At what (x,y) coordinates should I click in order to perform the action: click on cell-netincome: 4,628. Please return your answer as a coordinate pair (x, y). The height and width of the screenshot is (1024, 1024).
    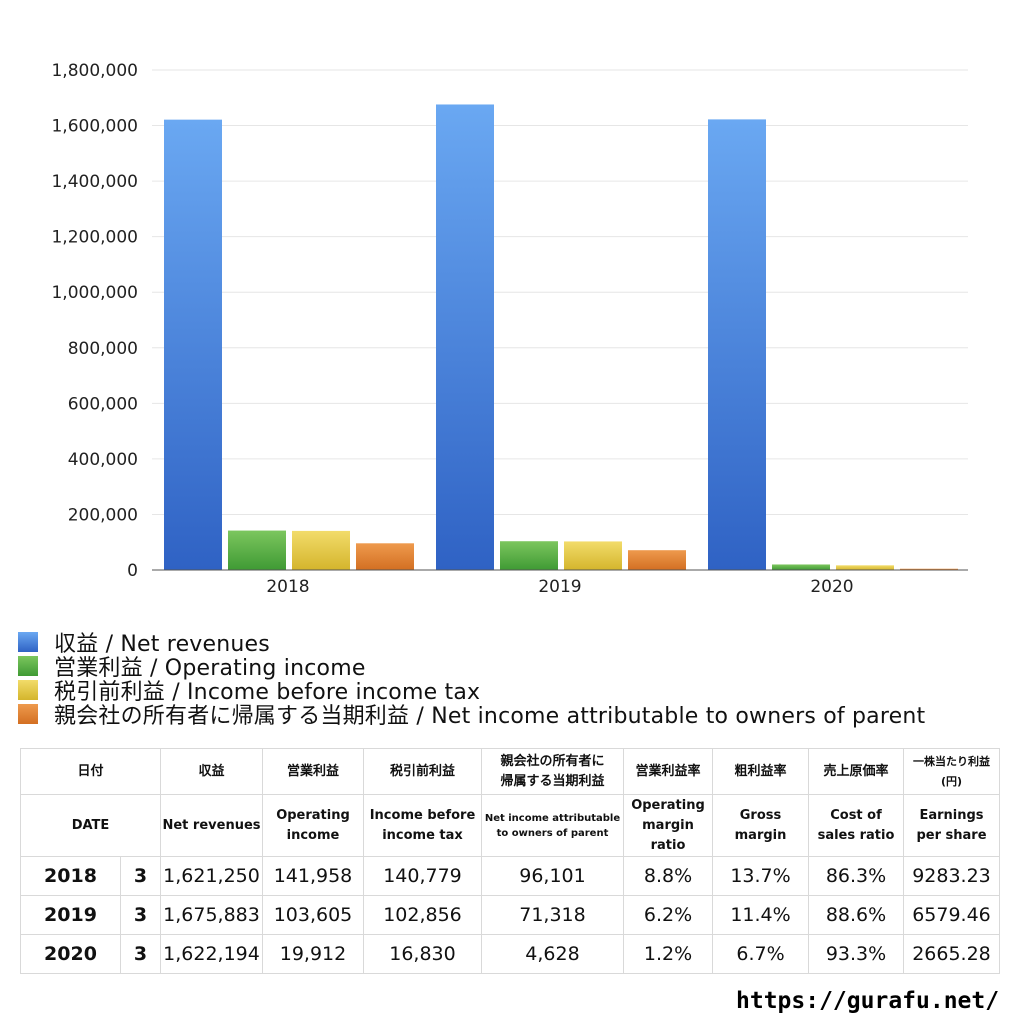
    Looking at the image, I should click on (552, 954).